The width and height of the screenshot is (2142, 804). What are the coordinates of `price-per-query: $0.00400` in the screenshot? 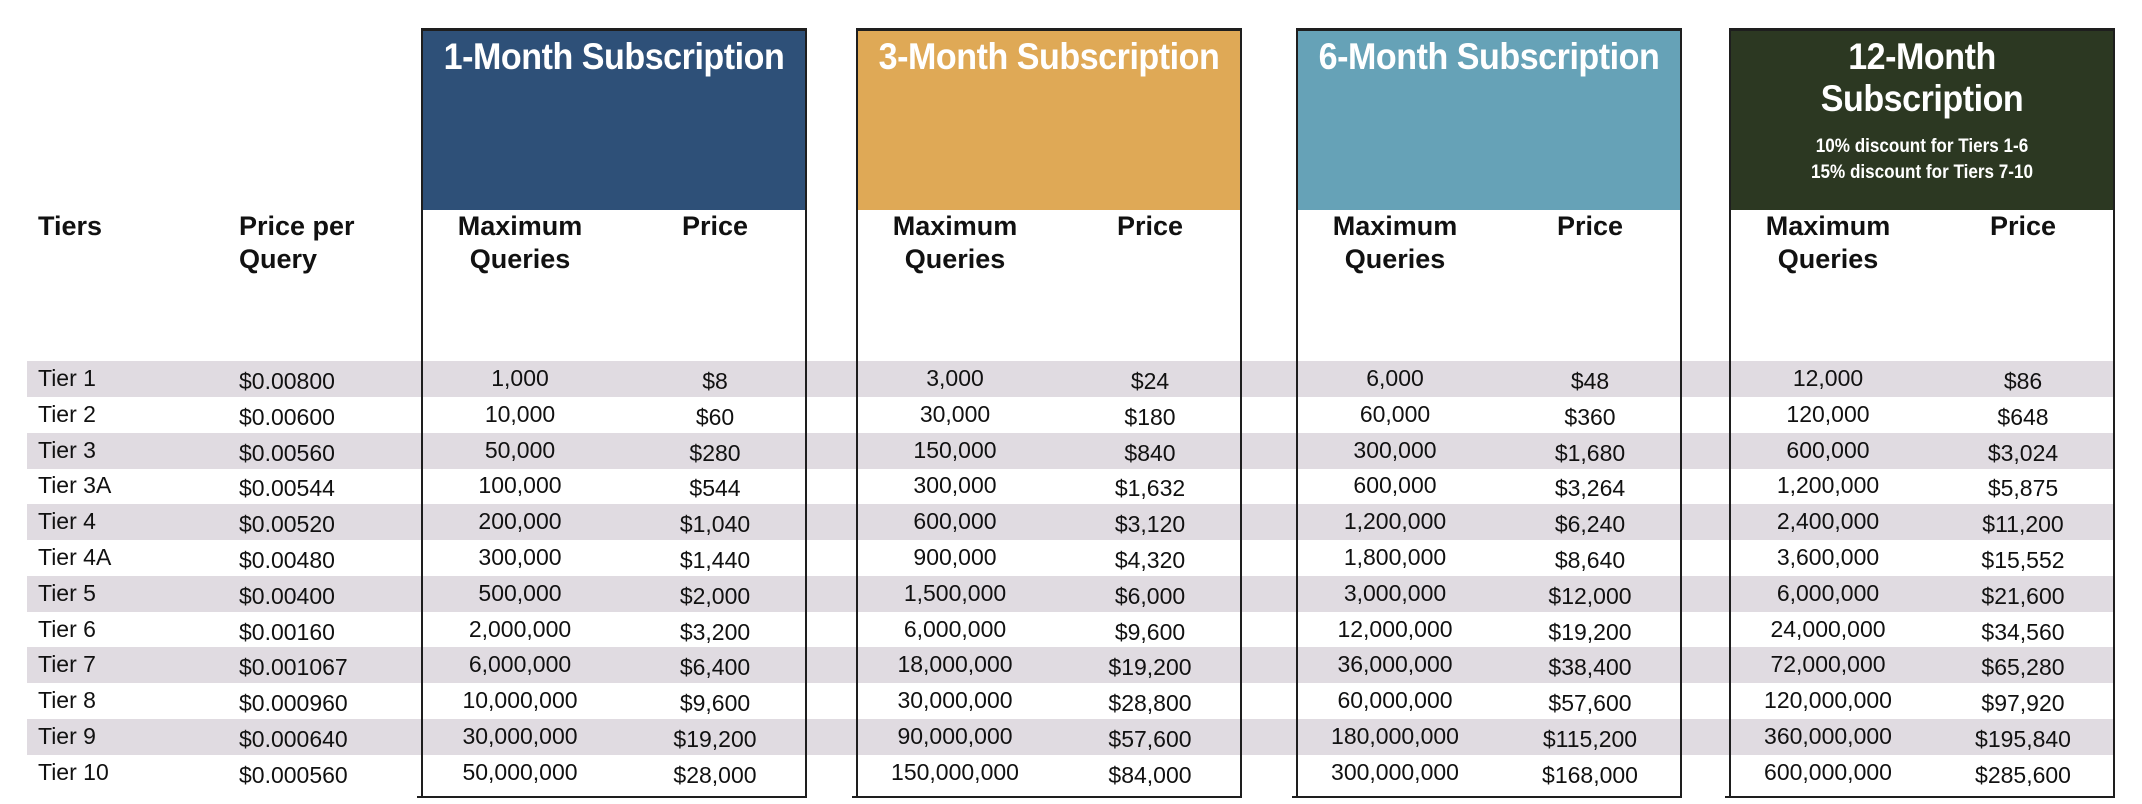 It's located at (287, 595).